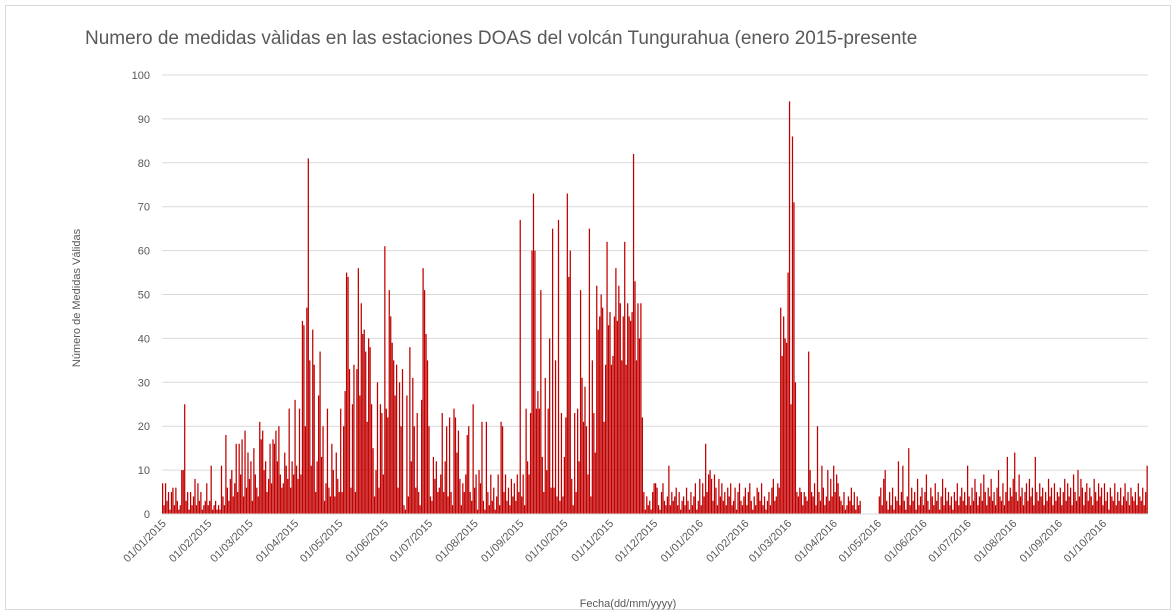  I want to click on y-tick-label: 40, so click(144, 339).